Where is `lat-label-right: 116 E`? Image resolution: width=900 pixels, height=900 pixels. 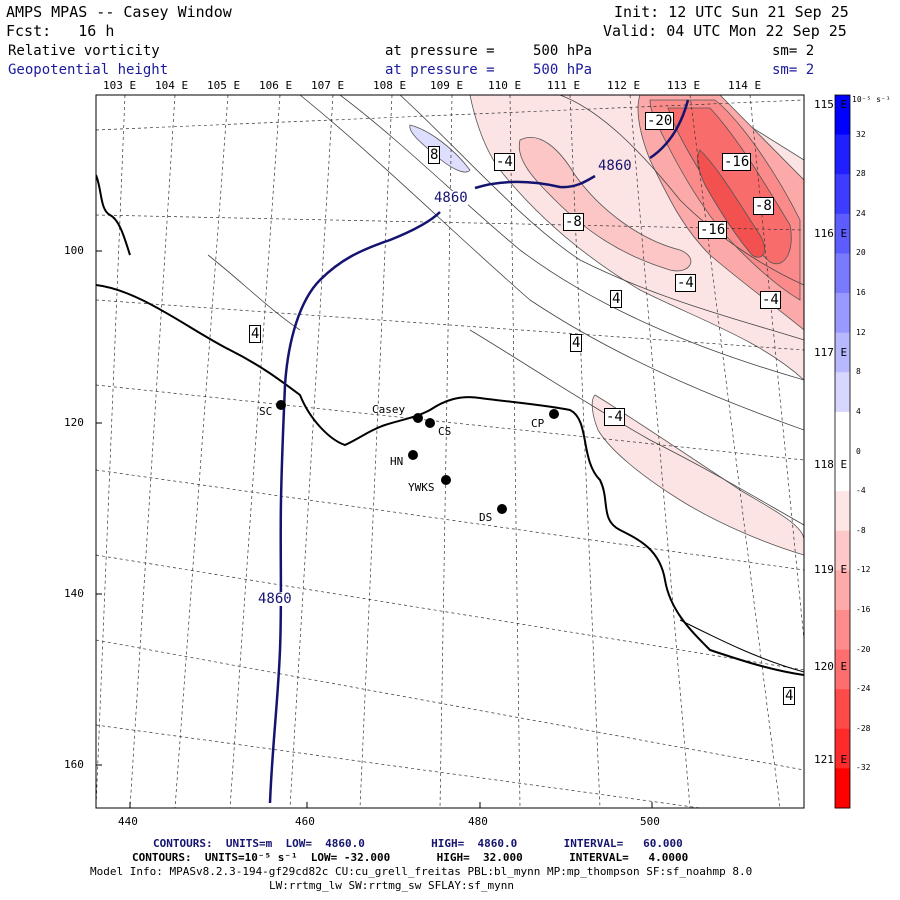 lat-label-right: 116 E is located at coordinates (831, 233).